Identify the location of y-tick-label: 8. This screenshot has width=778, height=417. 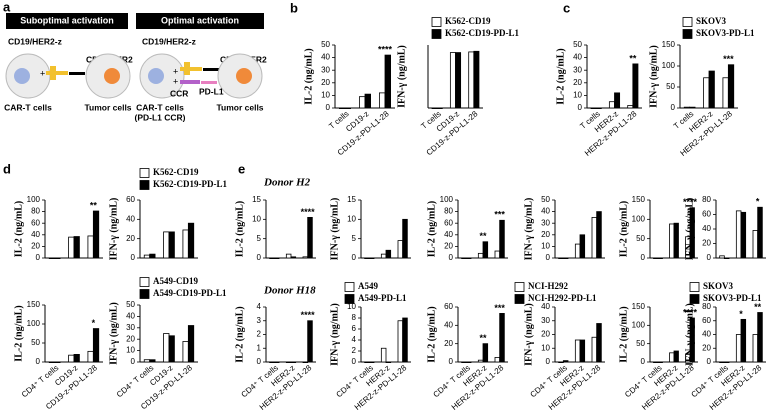
(354, 317).